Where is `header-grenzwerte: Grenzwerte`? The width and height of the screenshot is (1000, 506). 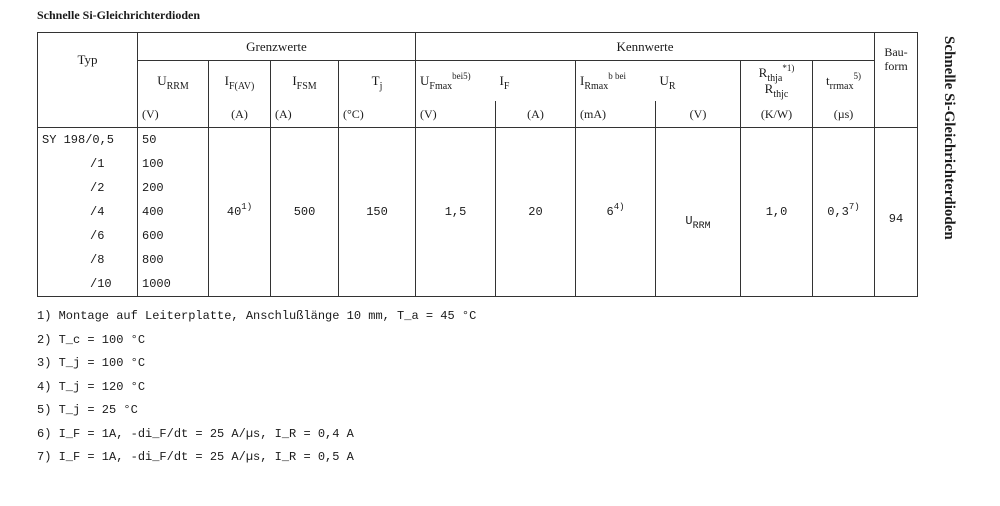 header-grenzwerte: Grenzwerte is located at coordinates (276, 46).